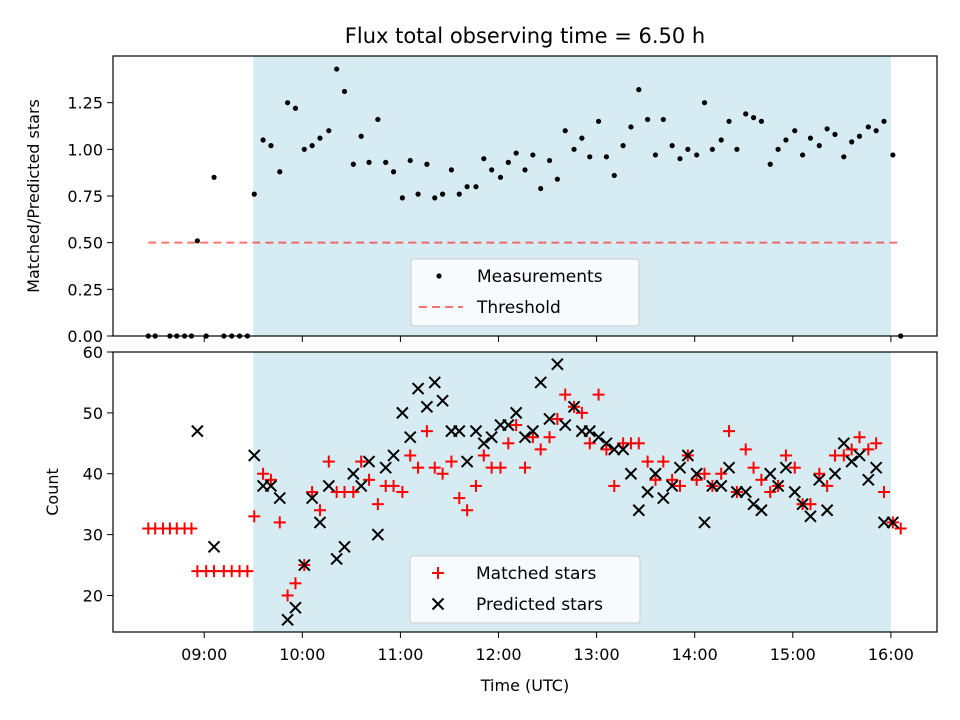  I want to click on y-tick-label: 1.00, so click(85, 149).